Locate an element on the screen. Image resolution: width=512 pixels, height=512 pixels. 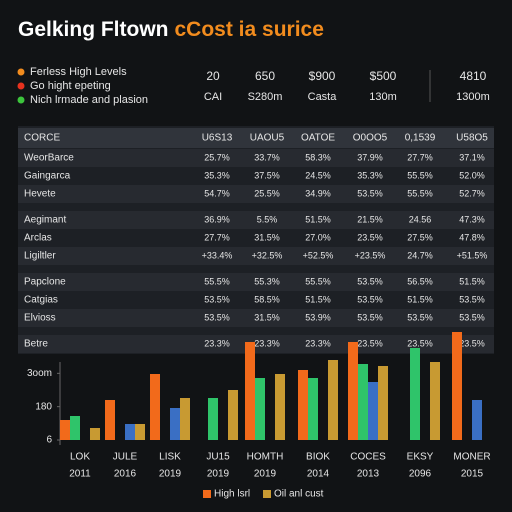
legend-dot is located at coordinates (21, 86).